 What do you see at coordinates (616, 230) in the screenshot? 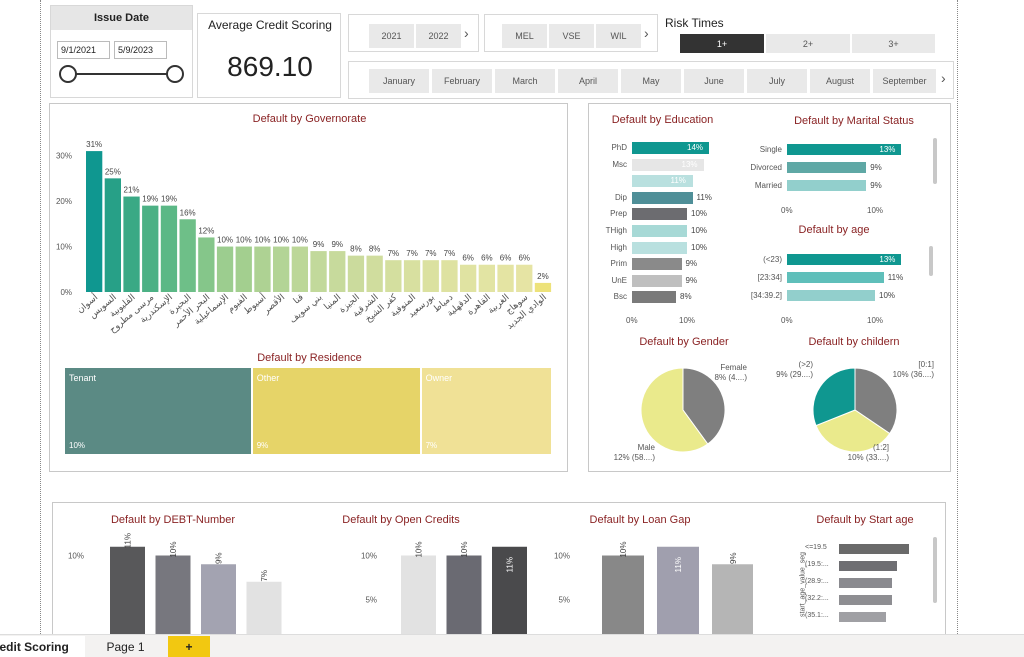
I see `education-category: THigh` at bounding box center [616, 230].